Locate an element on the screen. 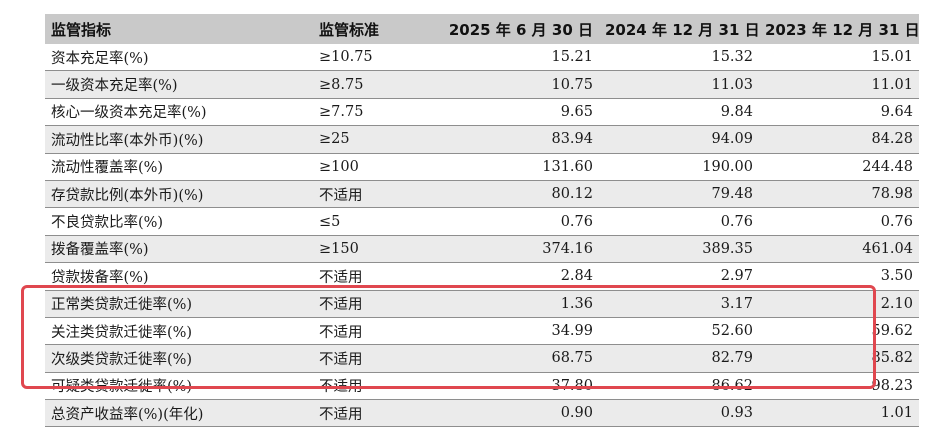 This screenshot has width=927, height=427. cell-value-2023-12-31: 2.10 is located at coordinates (839, 304).